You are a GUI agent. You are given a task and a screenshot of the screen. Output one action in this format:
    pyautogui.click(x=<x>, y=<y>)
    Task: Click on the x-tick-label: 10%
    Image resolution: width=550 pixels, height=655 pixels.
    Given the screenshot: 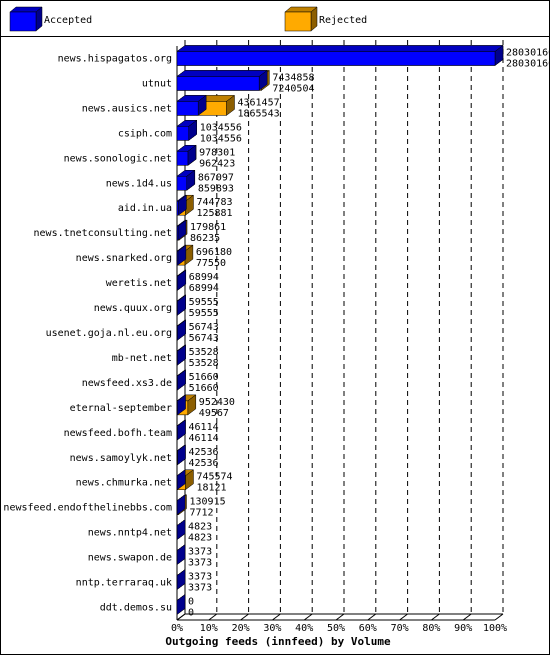 What is the action you would take?
    pyautogui.click(x=209, y=628)
    